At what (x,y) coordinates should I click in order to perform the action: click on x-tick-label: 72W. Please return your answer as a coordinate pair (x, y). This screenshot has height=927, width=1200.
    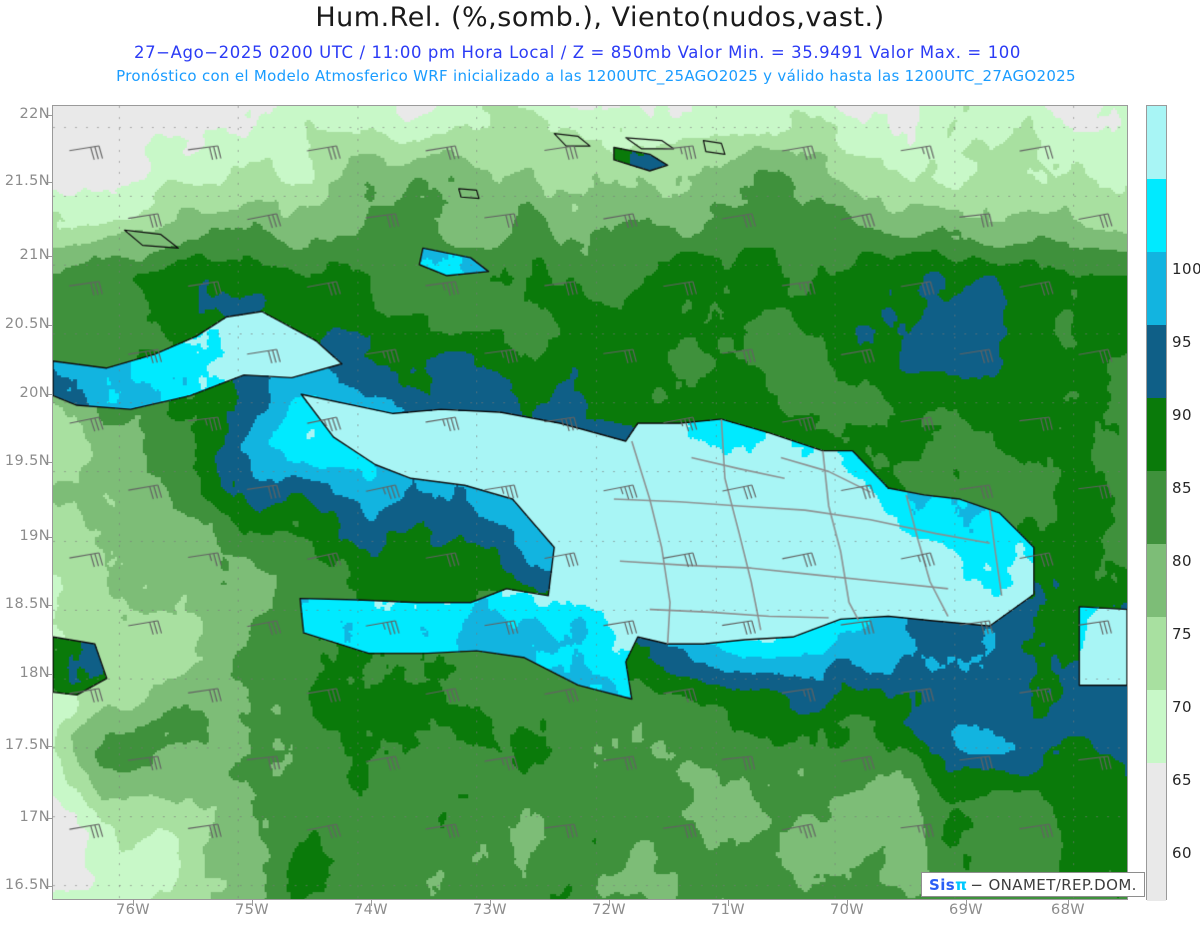
    Looking at the image, I should click on (609, 910).